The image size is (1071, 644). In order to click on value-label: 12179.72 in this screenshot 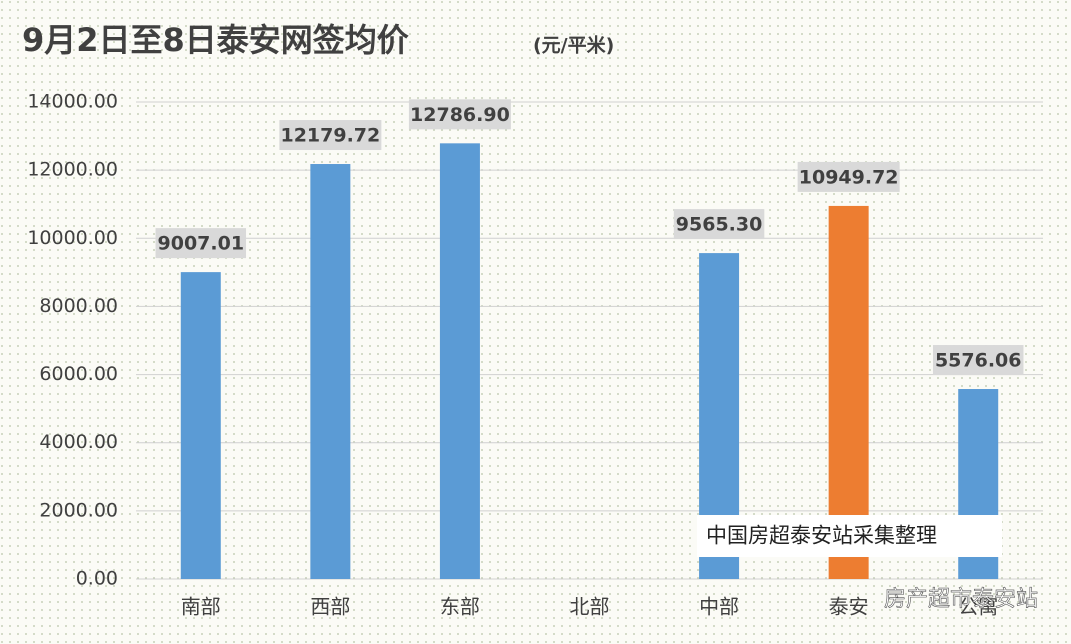, I will do `click(330, 136)`.